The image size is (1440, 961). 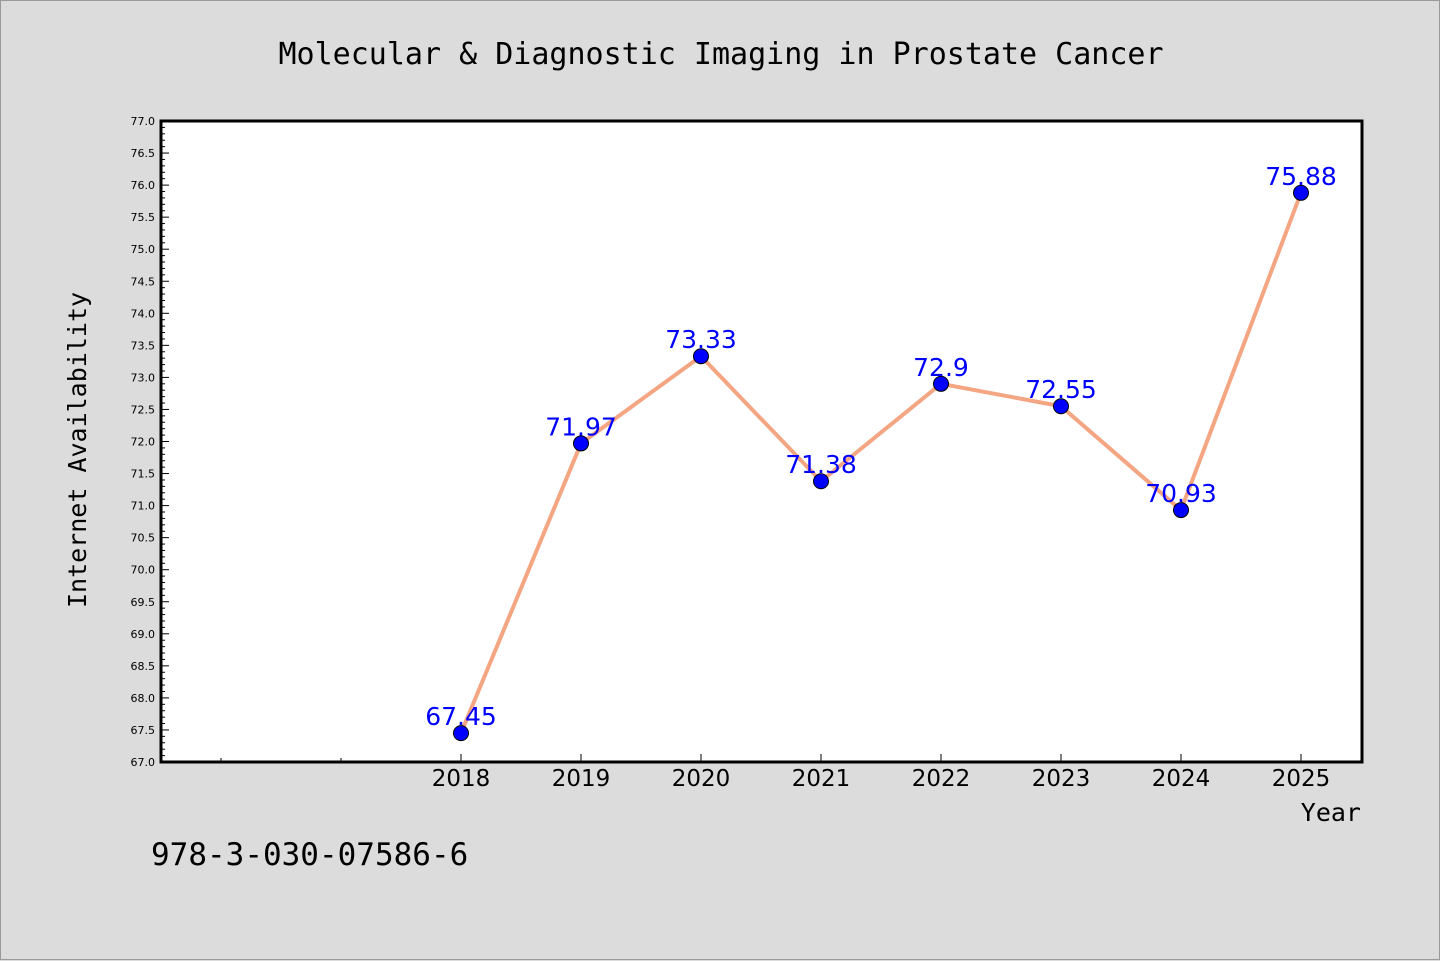 I want to click on x-tick-label: 2023, so click(x=1061, y=779).